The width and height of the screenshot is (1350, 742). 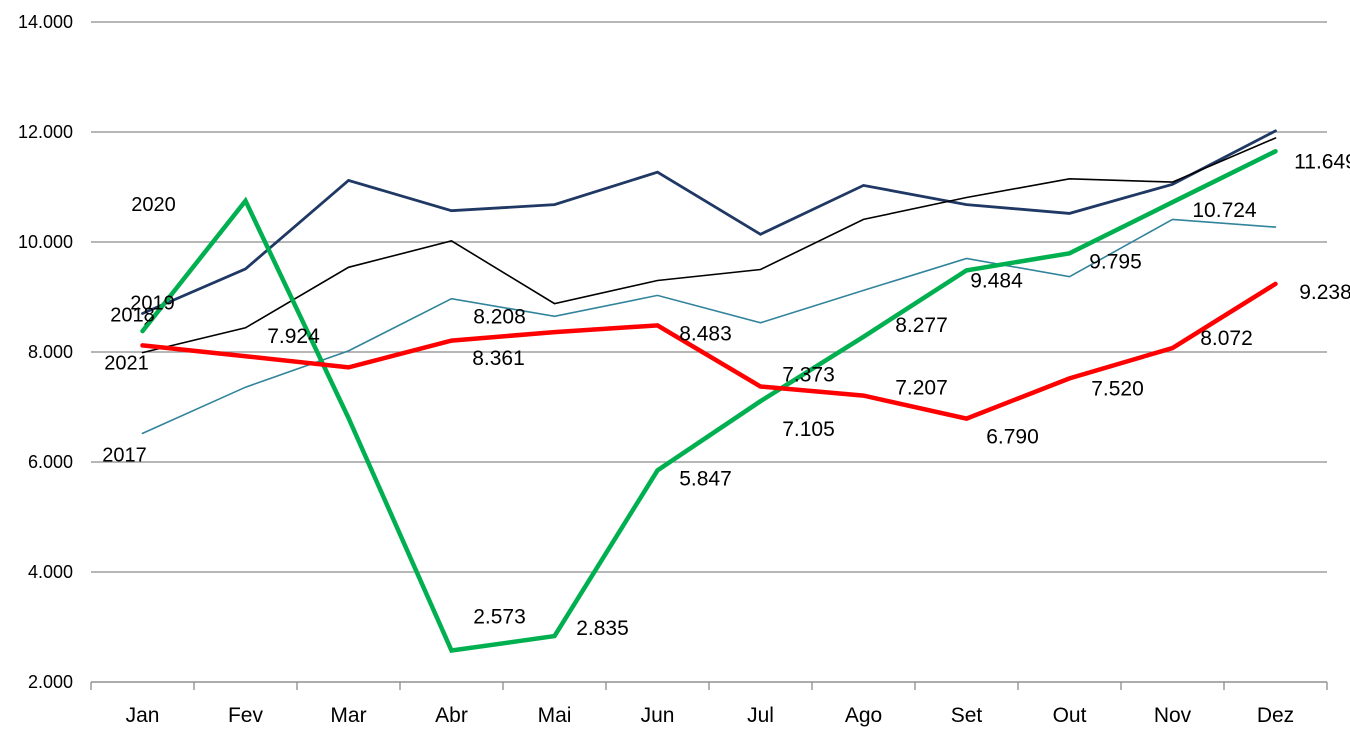 What do you see at coordinates (45, 132) in the screenshot?
I see `y-tick-label: 12.000` at bounding box center [45, 132].